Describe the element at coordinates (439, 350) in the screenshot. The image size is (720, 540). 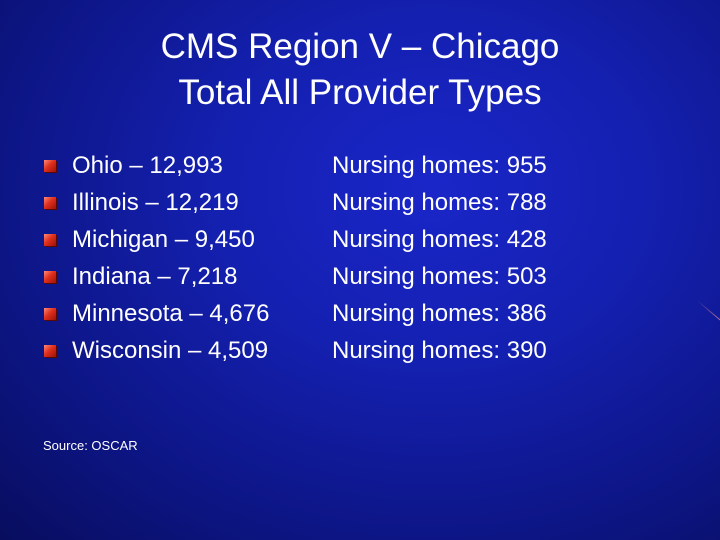
I see `nursing-homes-count: Nursing homes: 390` at that location.